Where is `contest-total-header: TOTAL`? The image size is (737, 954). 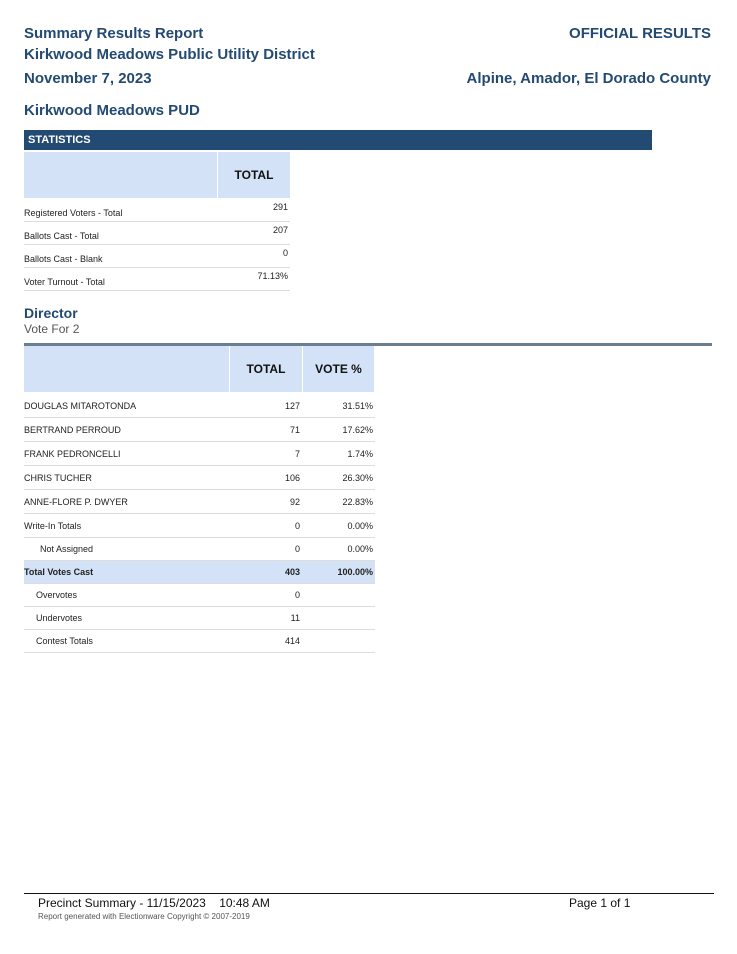
contest-total-header: TOTAL is located at coordinates (266, 369).